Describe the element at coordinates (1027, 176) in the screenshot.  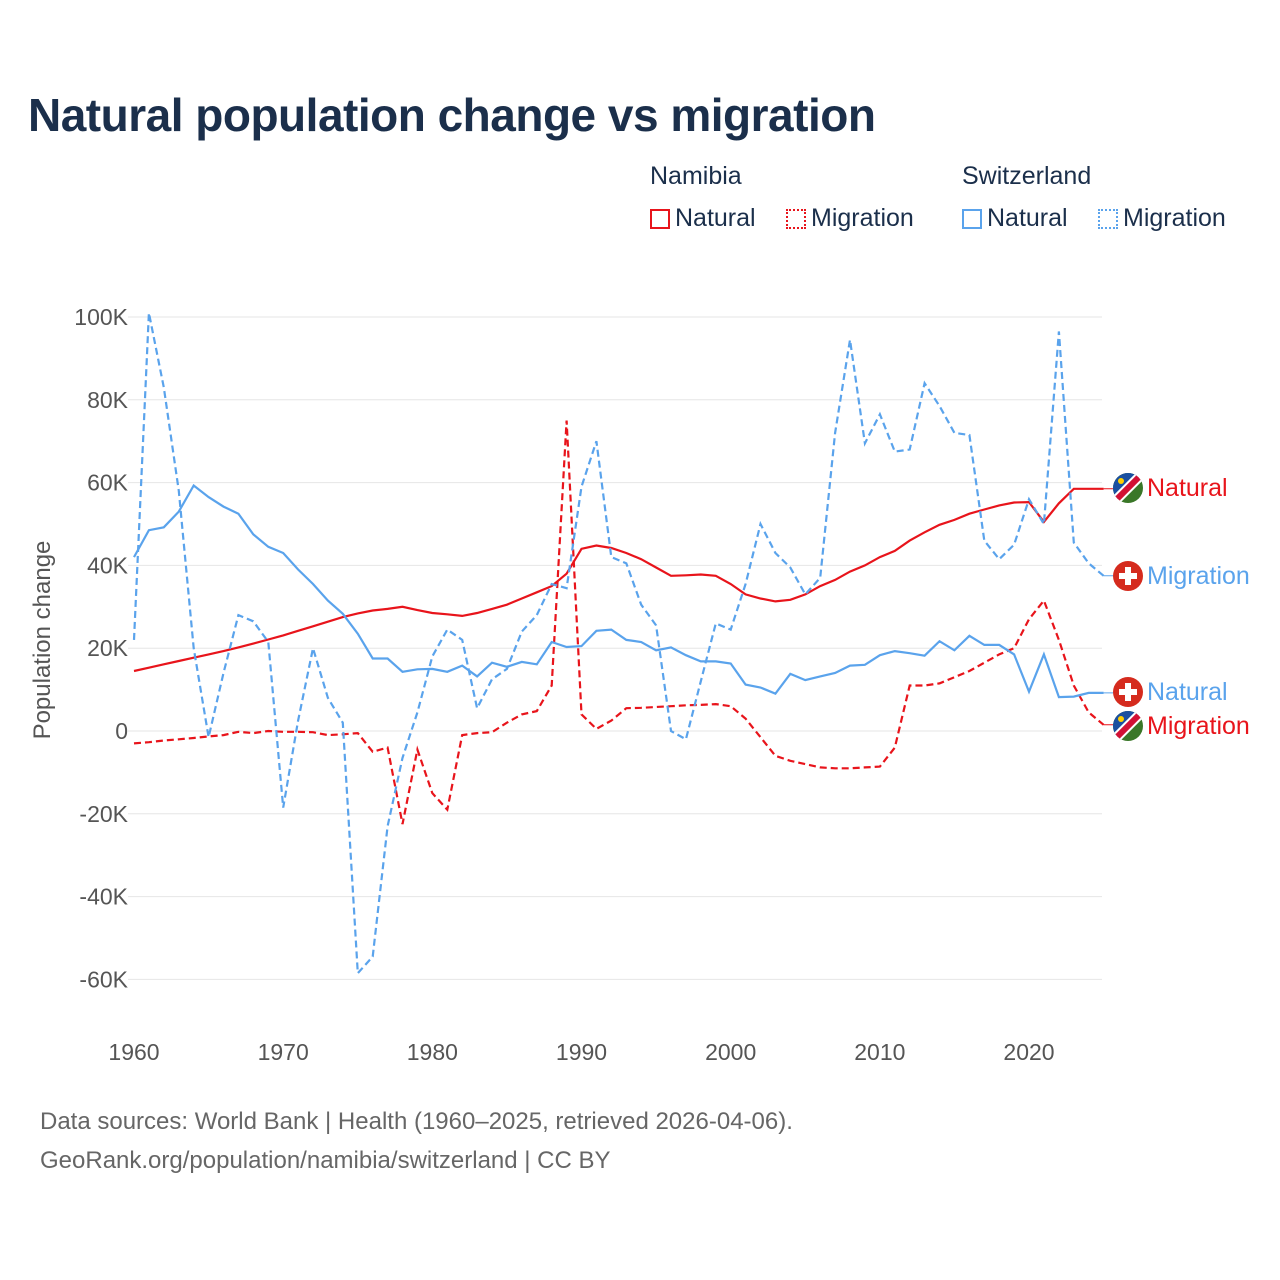
I see `legend-group-title: Switzerland` at that location.